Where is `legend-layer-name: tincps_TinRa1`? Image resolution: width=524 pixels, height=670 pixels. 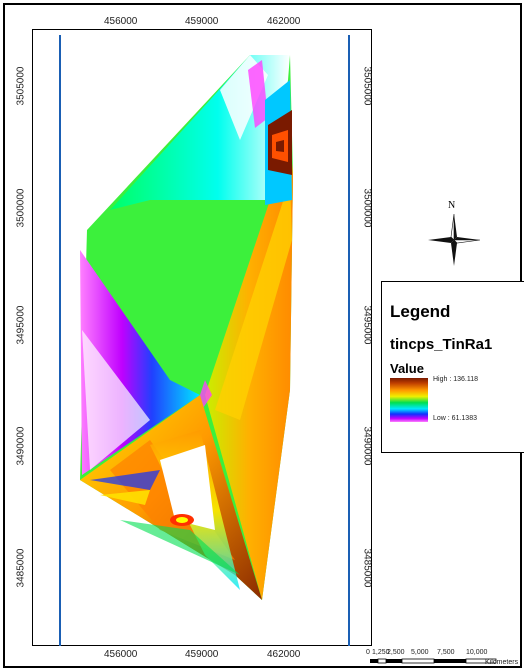
legend-layer-name: tincps_TinRa1 is located at coordinates (441, 344).